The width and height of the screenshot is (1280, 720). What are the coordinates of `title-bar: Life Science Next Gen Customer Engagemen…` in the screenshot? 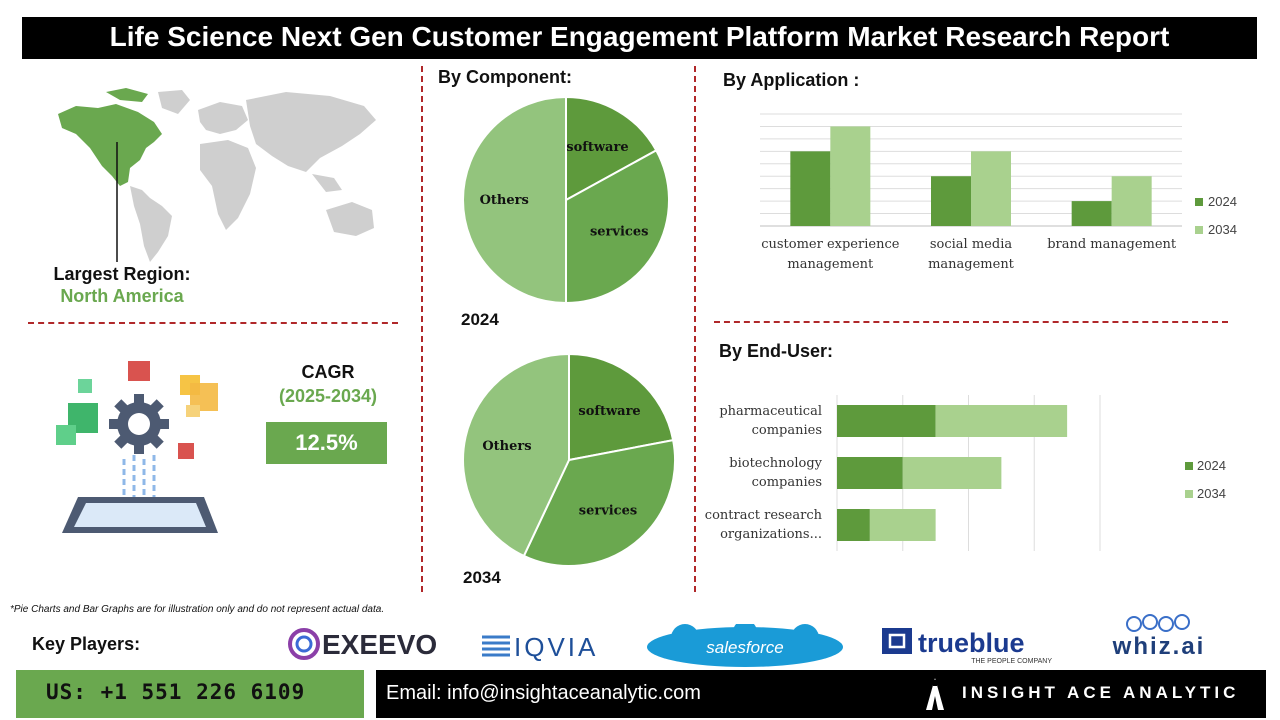 It's located at (639, 38).